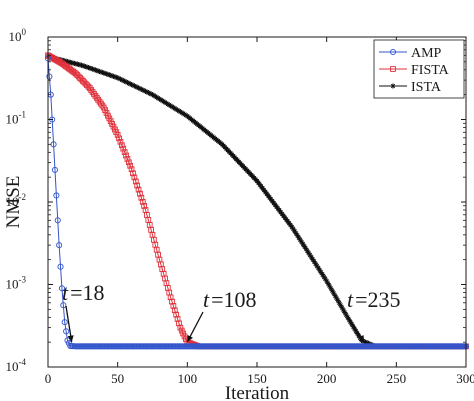 This screenshot has height=401, width=474. Describe the element at coordinates (188, 378) in the screenshot. I see `x-tick-label: 100` at that location.